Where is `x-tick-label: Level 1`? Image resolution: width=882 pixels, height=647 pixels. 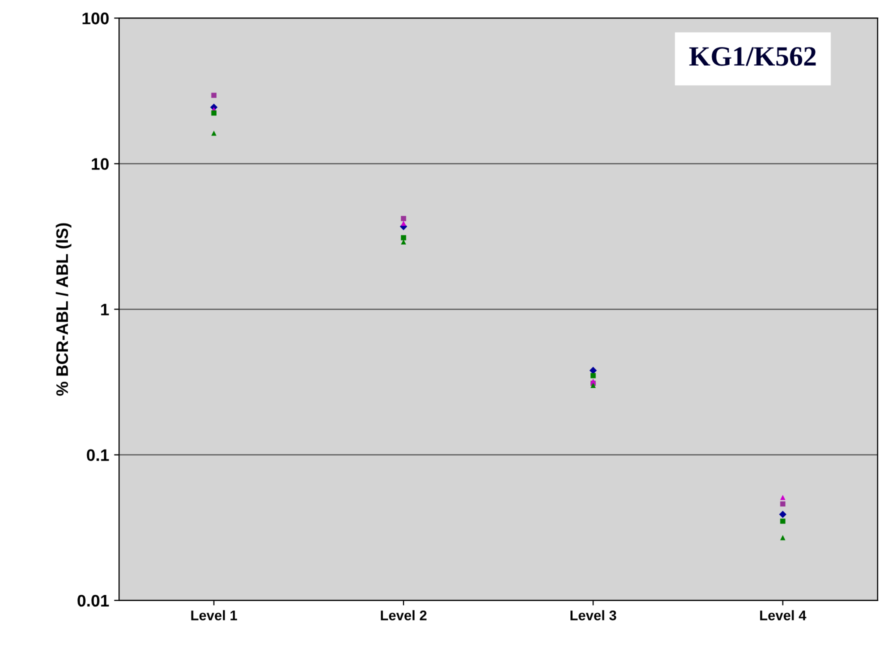
x-tick-label: Level 1 is located at coordinates (214, 615).